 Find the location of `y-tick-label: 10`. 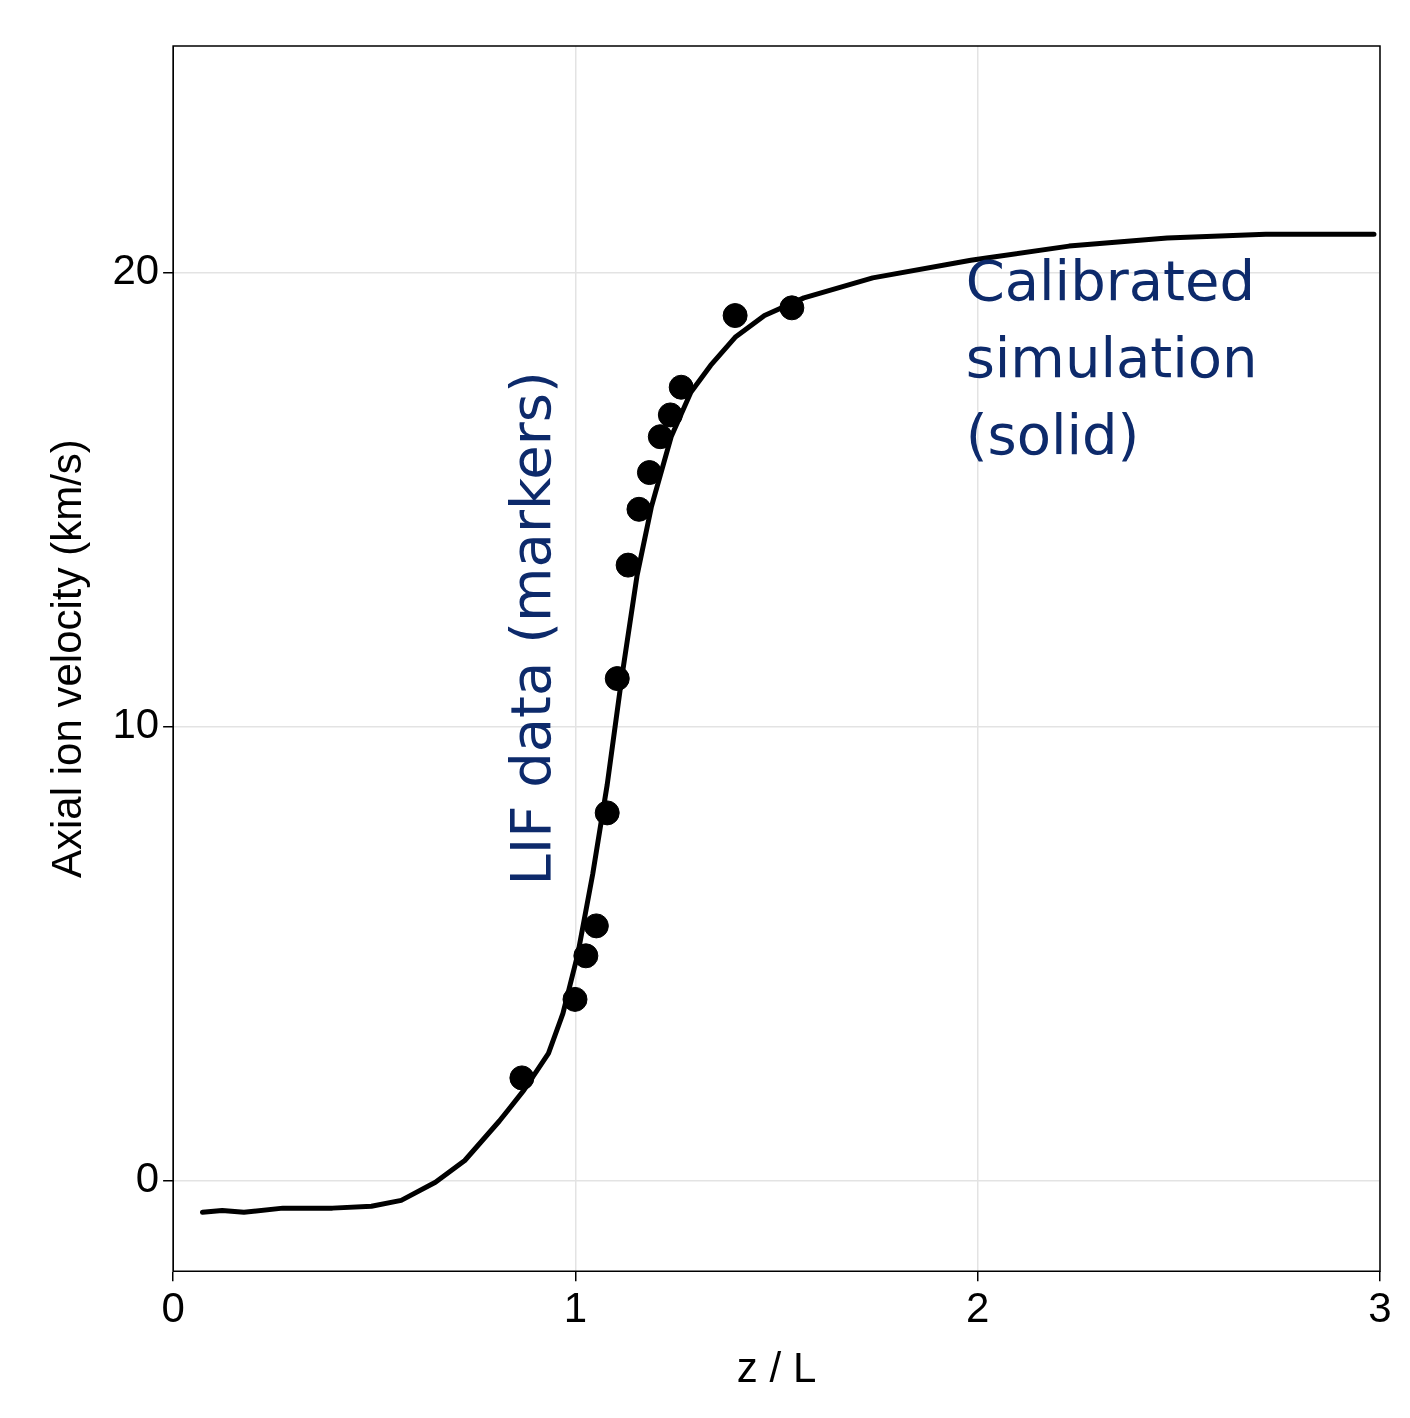

y-tick-label: 10 is located at coordinates (136, 724).